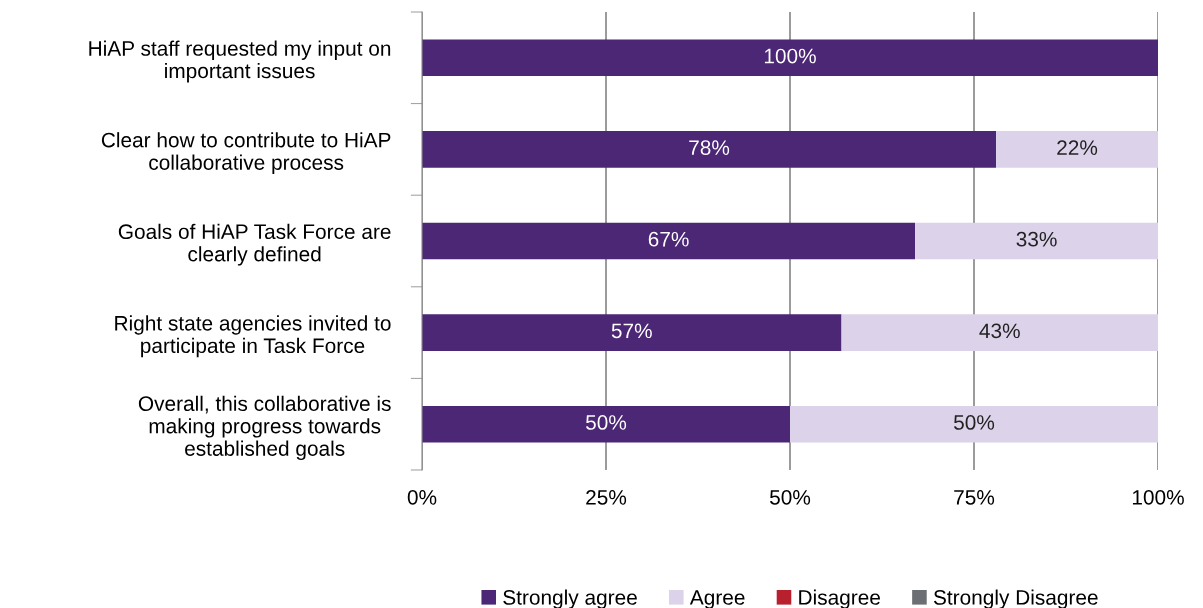 Image resolution: width=1203 pixels, height=608 pixels. Describe the element at coordinates (1015, 598) in the screenshot. I see `legend-label: Strongly Disagree` at that location.